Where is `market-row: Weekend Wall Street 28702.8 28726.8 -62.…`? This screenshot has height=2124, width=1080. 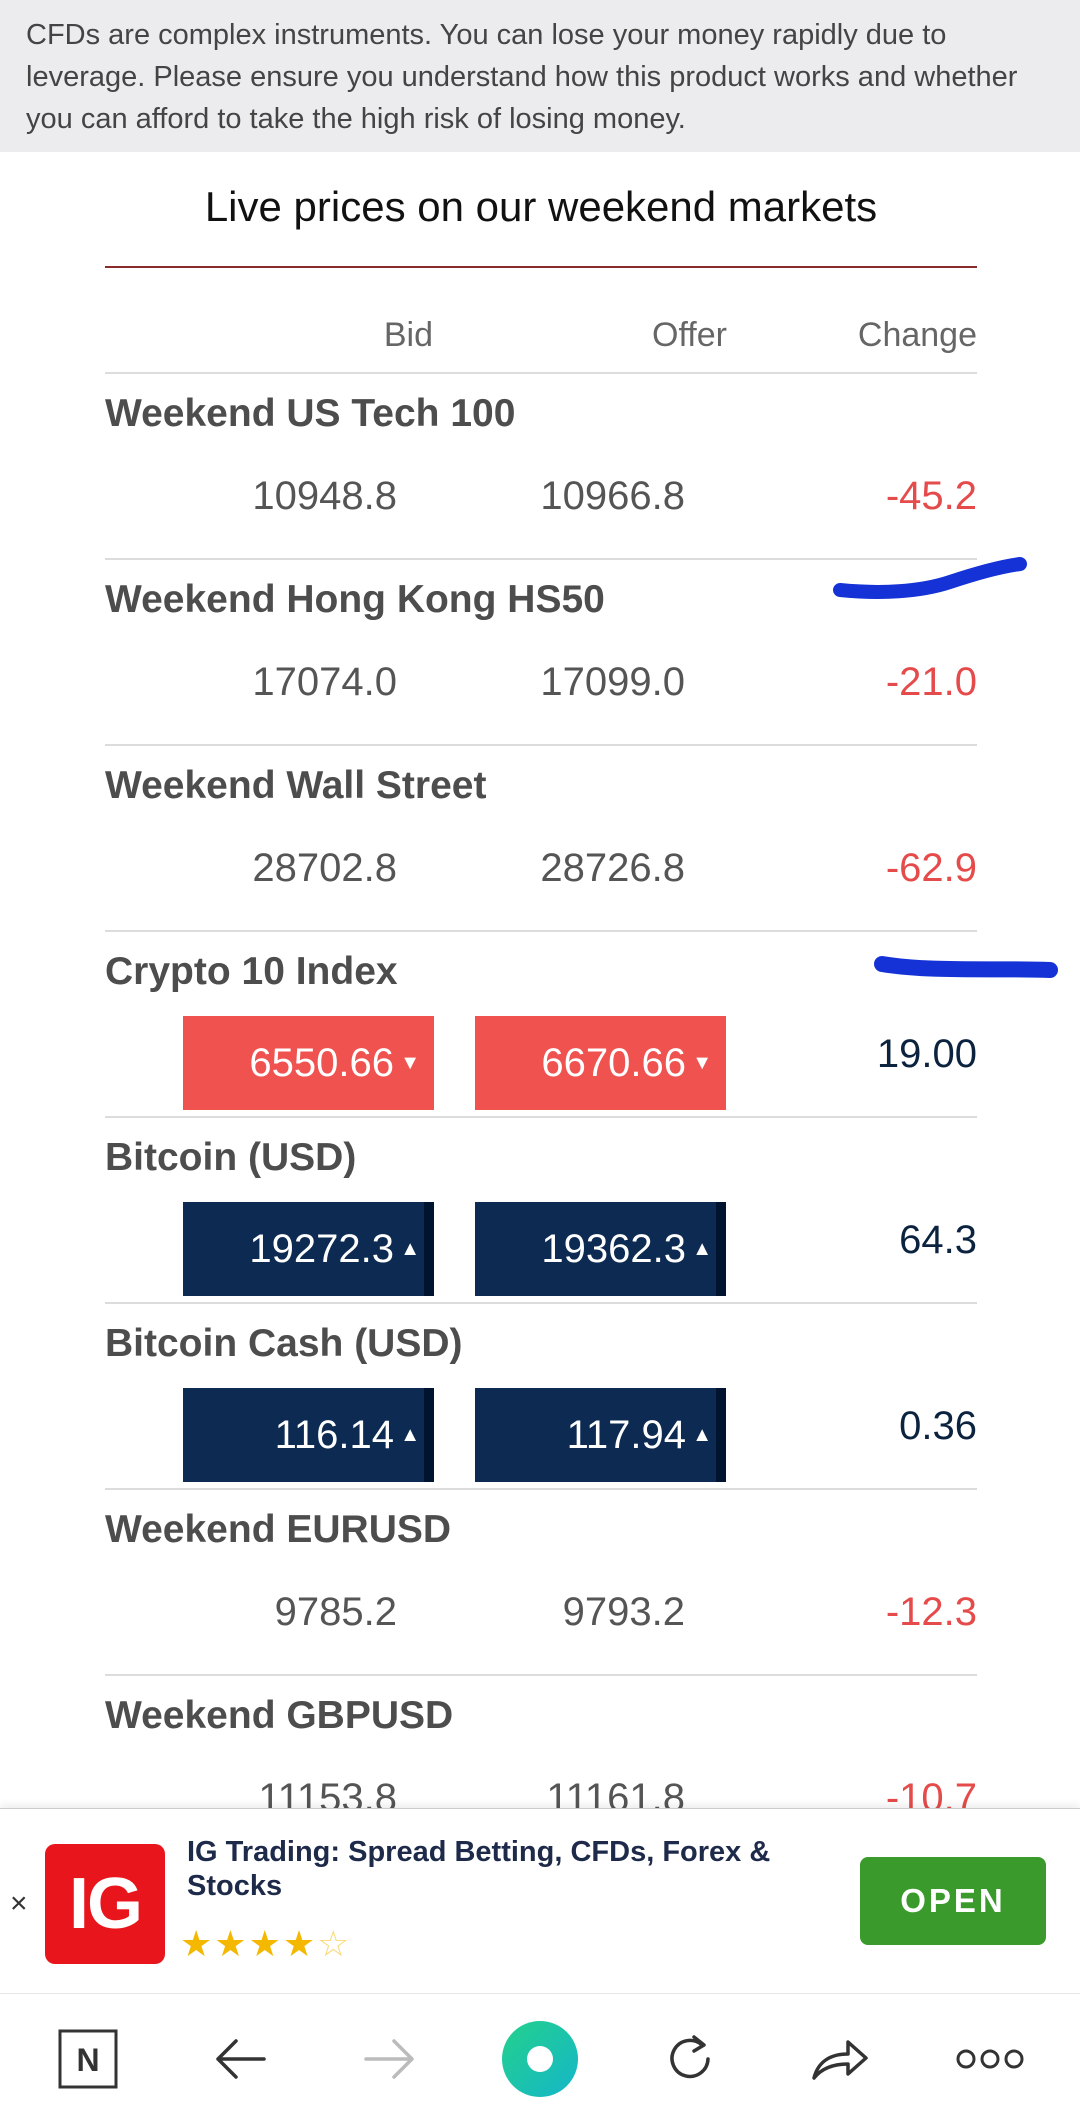
market-row: Weekend Wall Street 28702.8 28726.8 -62.… is located at coordinates (541, 839).